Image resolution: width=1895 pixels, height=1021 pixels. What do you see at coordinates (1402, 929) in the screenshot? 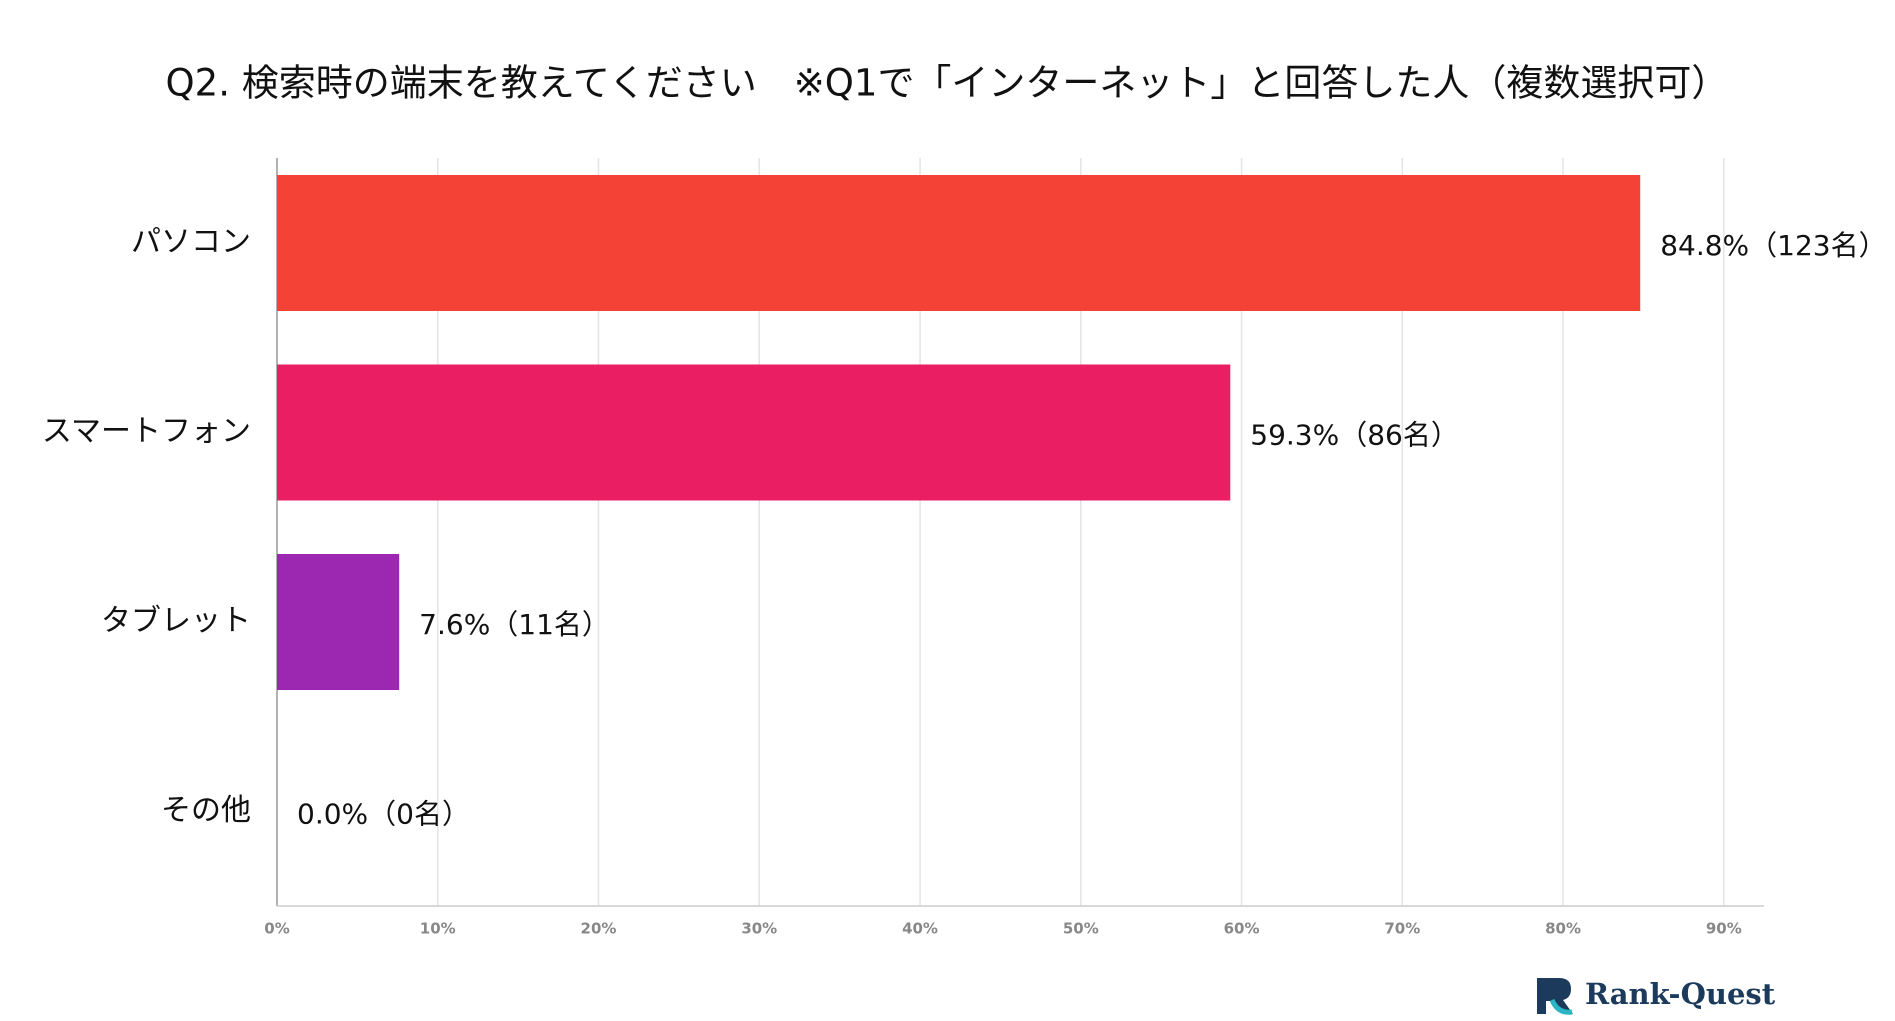
I see `x-tick-label: 70%` at bounding box center [1402, 929].